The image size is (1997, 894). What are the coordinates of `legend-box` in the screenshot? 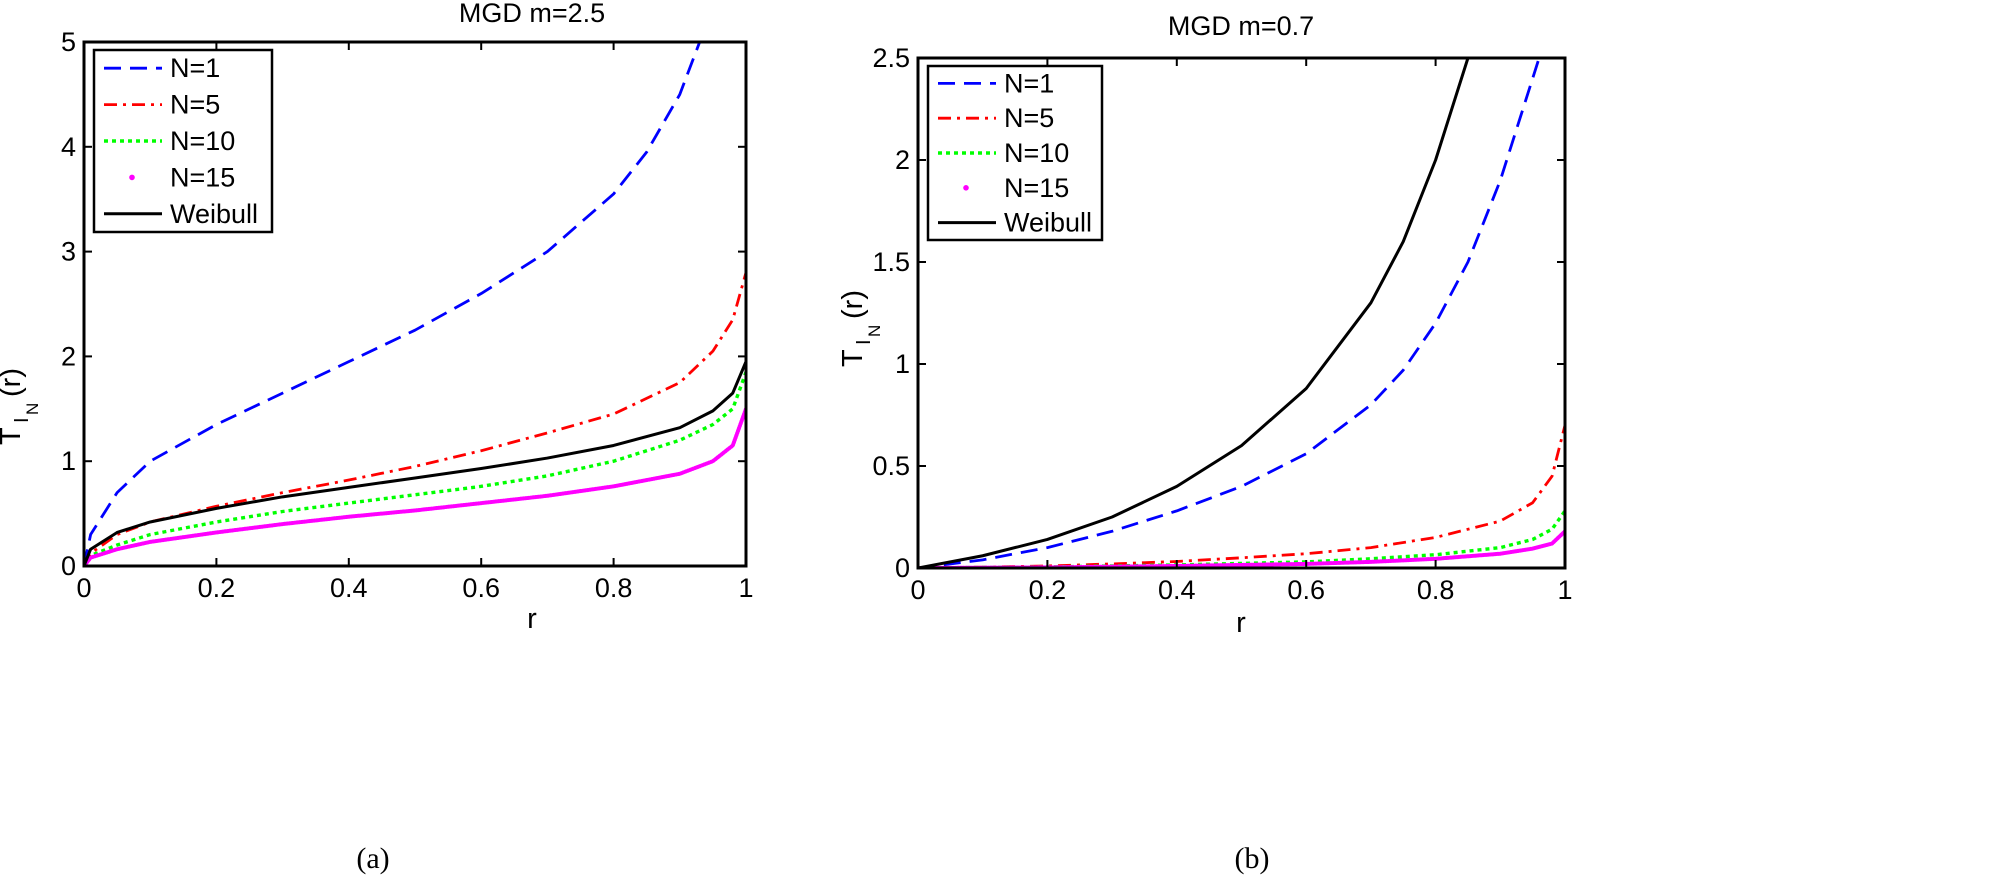 It's located at (1015, 153).